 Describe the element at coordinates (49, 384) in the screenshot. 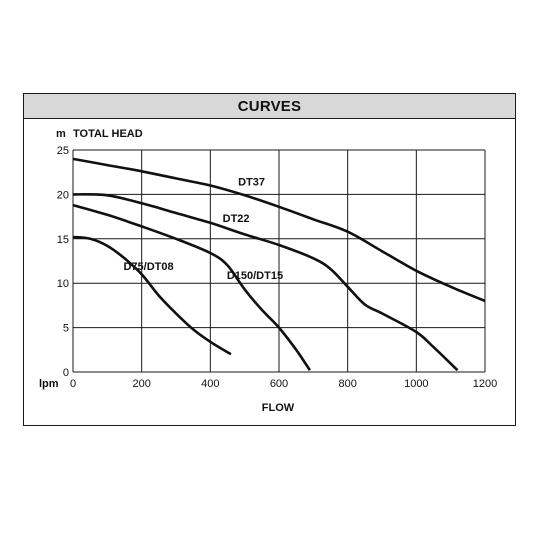

I see `x-axis-unit: lpm` at that location.